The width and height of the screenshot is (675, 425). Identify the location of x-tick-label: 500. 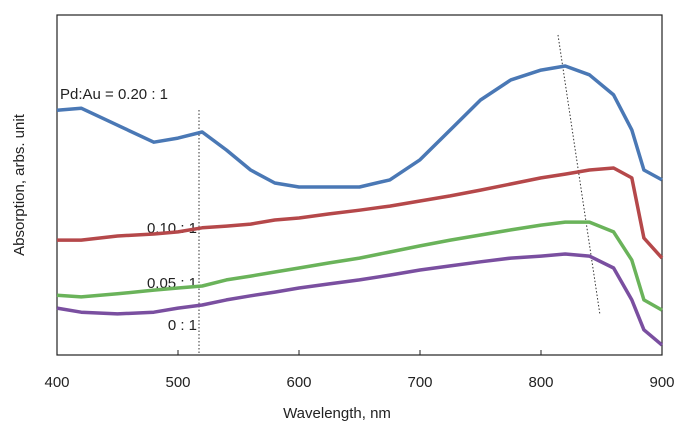
(177, 382).